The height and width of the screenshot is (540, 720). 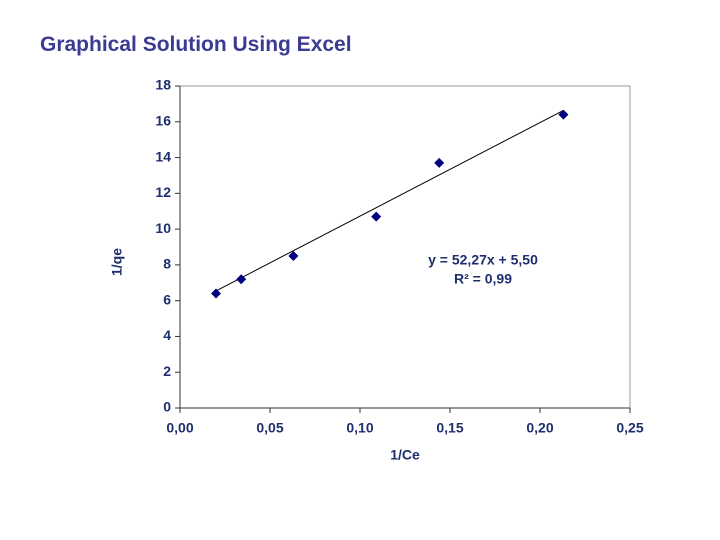 What do you see at coordinates (167, 264) in the screenshot?
I see `y-tick-label: 8` at bounding box center [167, 264].